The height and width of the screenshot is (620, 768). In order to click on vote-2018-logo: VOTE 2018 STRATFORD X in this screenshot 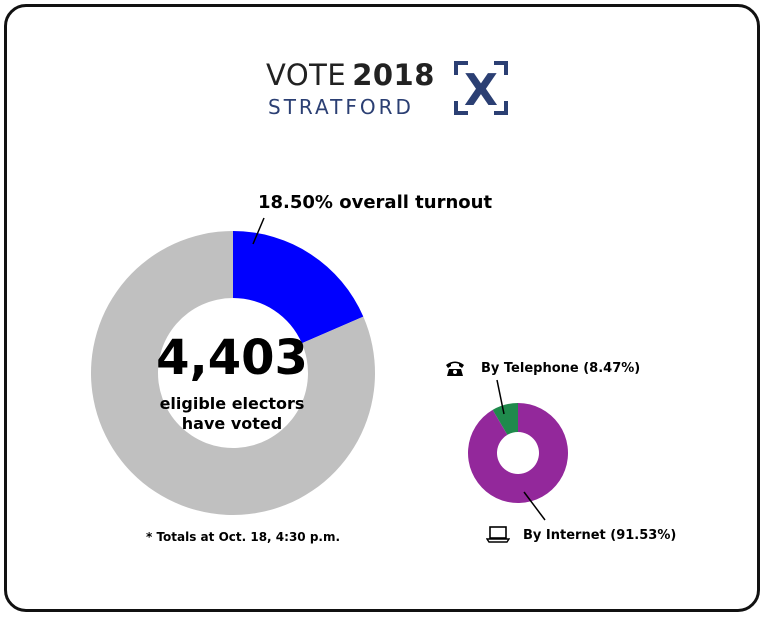, I will do `click(387, 90)`.